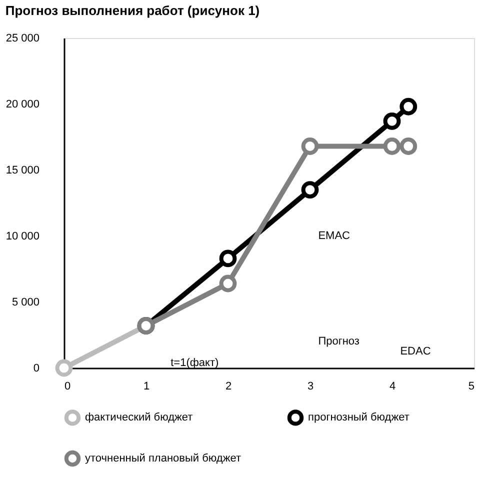  What do you see at coordinates (228, 386) in the screenshot?
I see `x-tick-label: 2` at bounding box center [228, 386].